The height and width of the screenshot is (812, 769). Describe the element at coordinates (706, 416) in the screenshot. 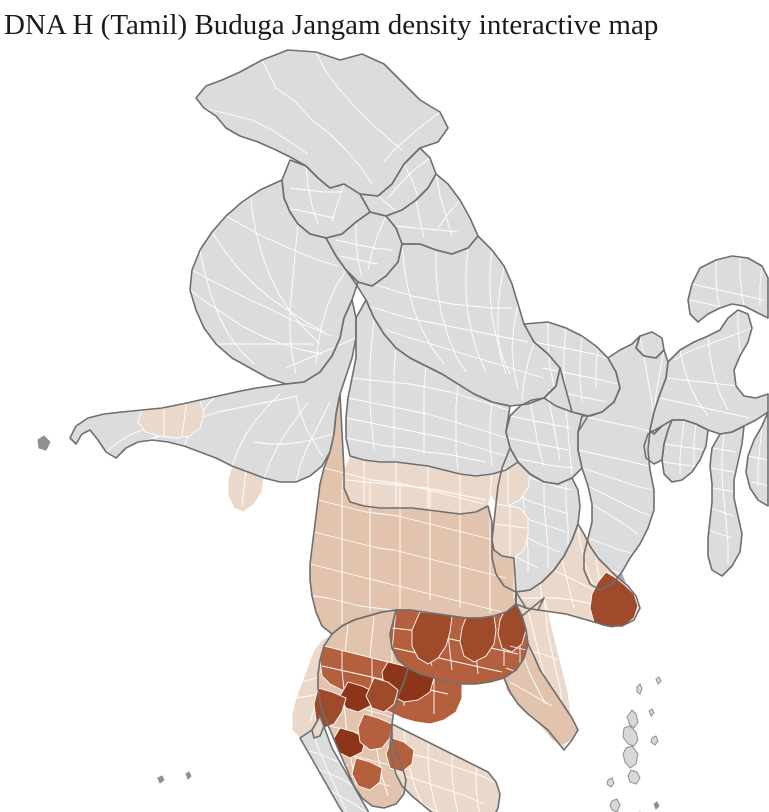

I see `map-layer-northeast-nodata` at that location.